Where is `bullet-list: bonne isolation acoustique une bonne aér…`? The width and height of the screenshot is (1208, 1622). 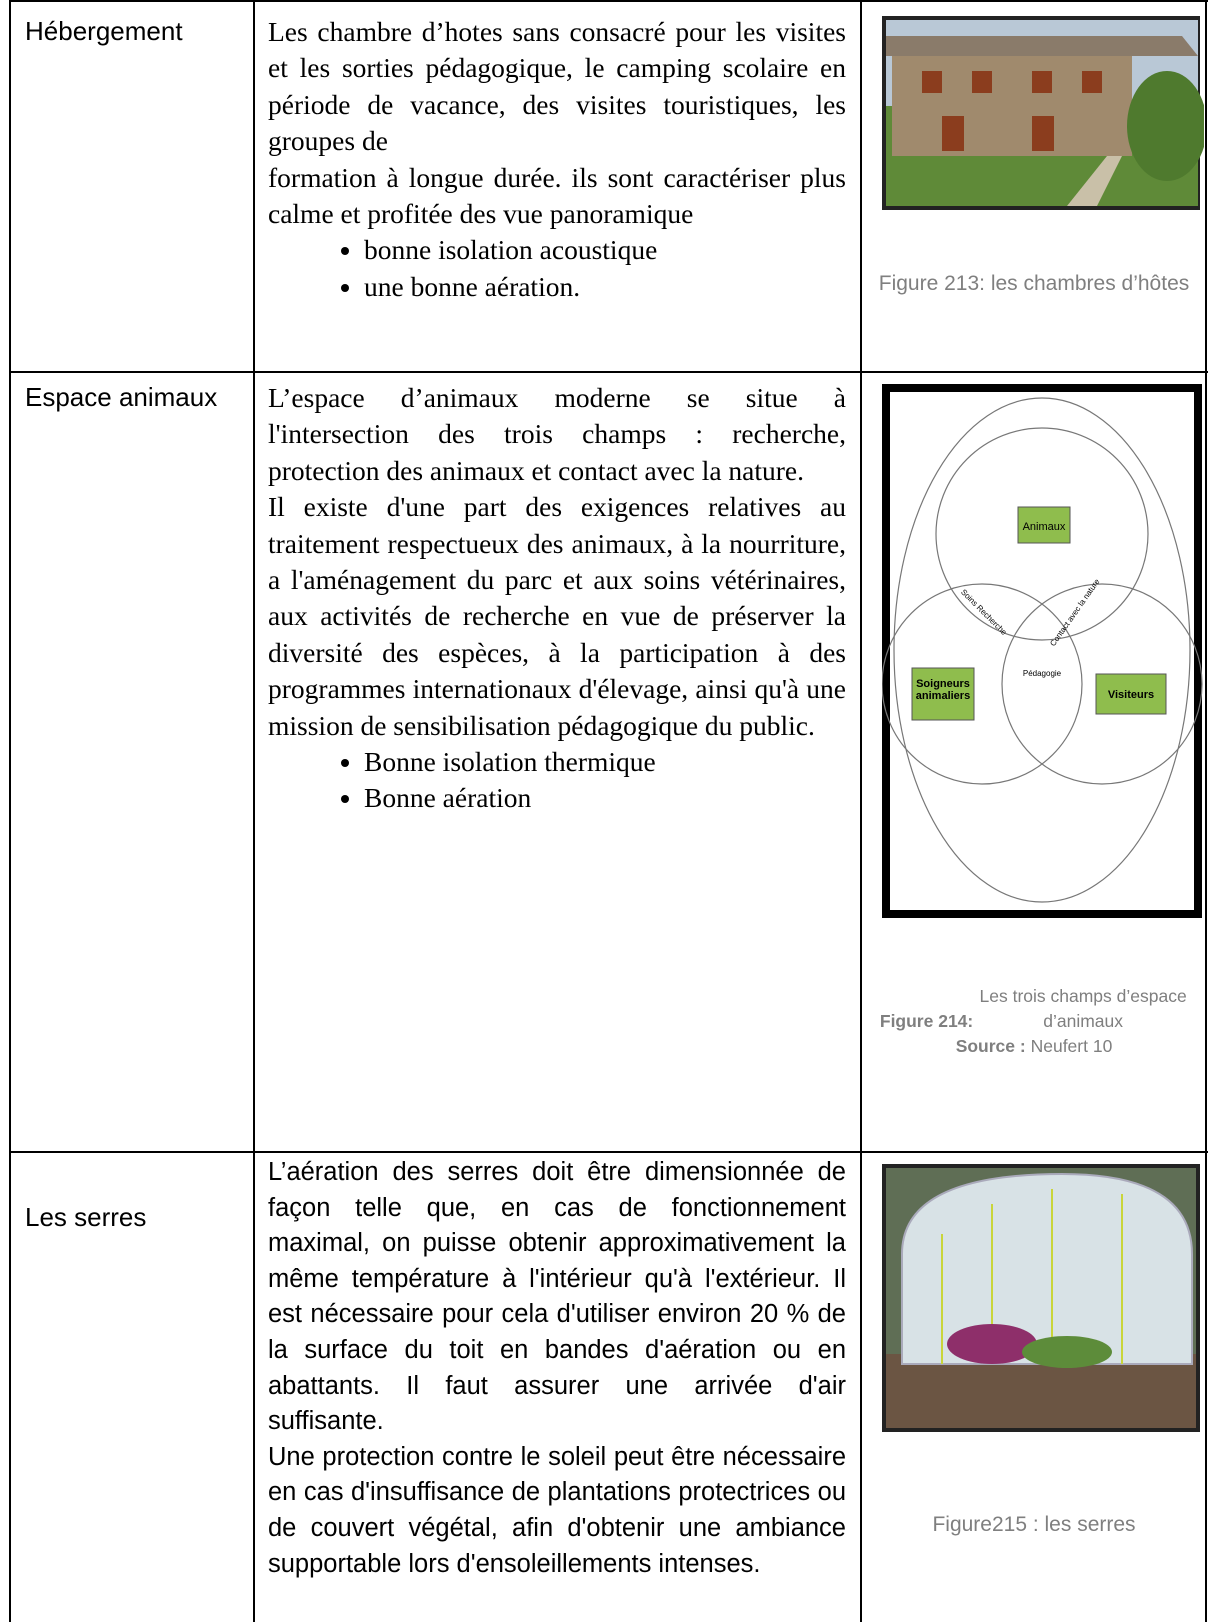
bullet-list: bonne isolation acoustique une bonne aér… is located at coordinates (557, 268).